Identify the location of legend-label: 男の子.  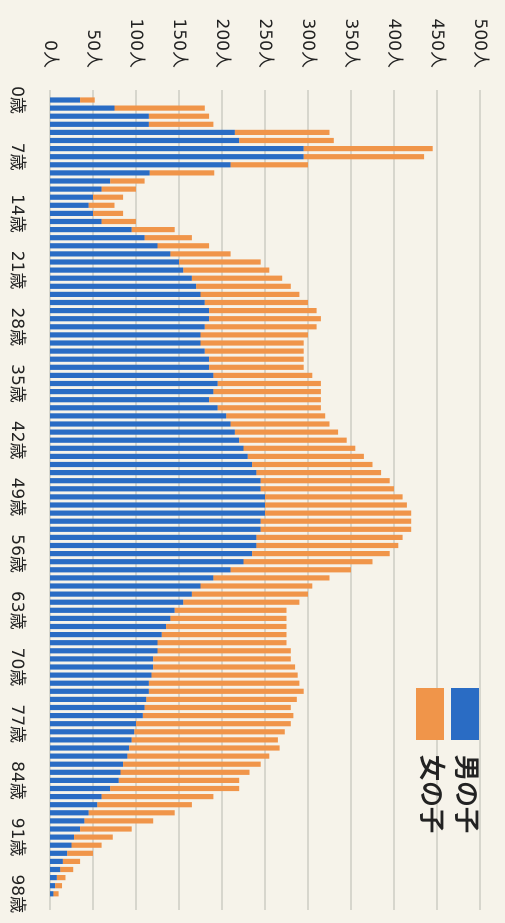
(466, 794).